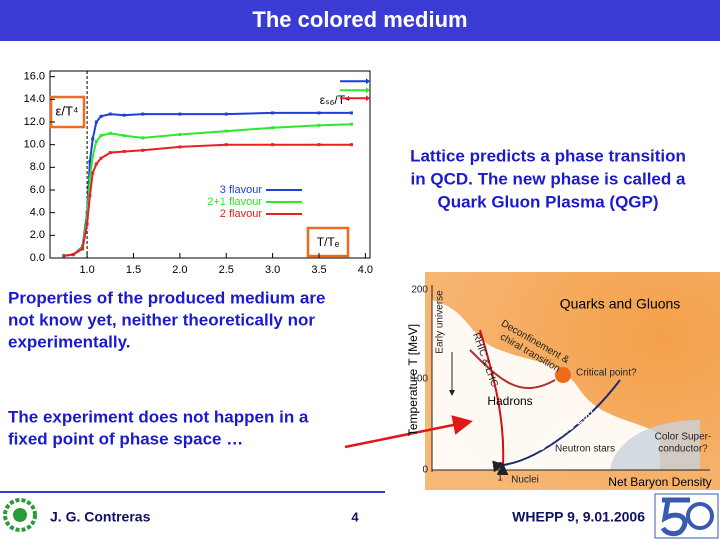 This screenshot has height=540, width=720. I want to click on critical-point, so click(563, 375).